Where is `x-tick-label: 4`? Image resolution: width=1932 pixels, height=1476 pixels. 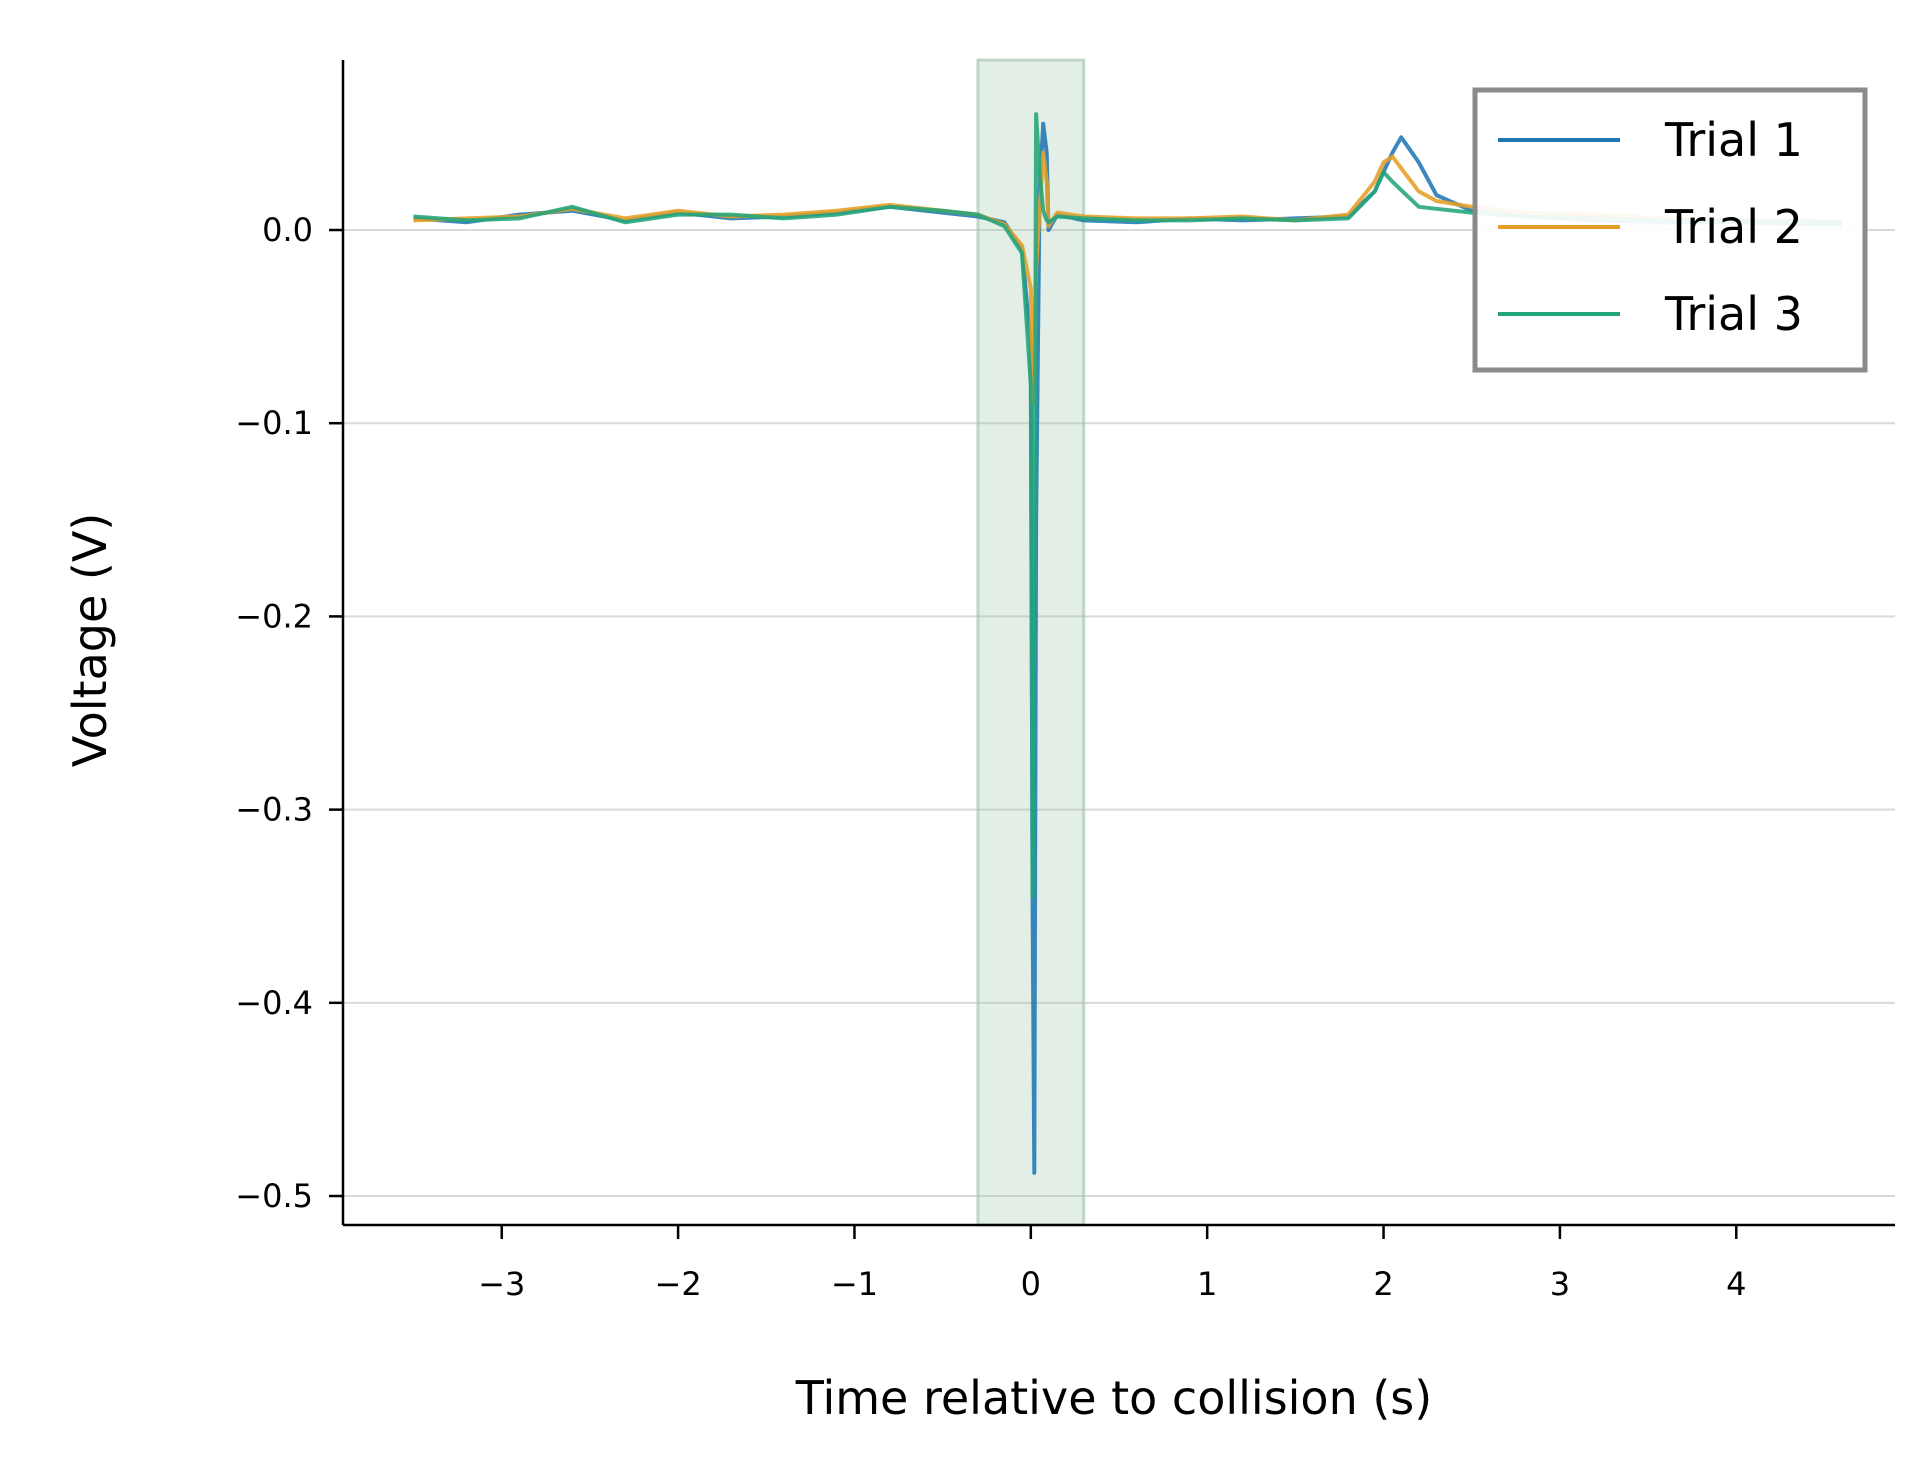 x-tick-label: 4 is located at coordinates (1736, 1284).